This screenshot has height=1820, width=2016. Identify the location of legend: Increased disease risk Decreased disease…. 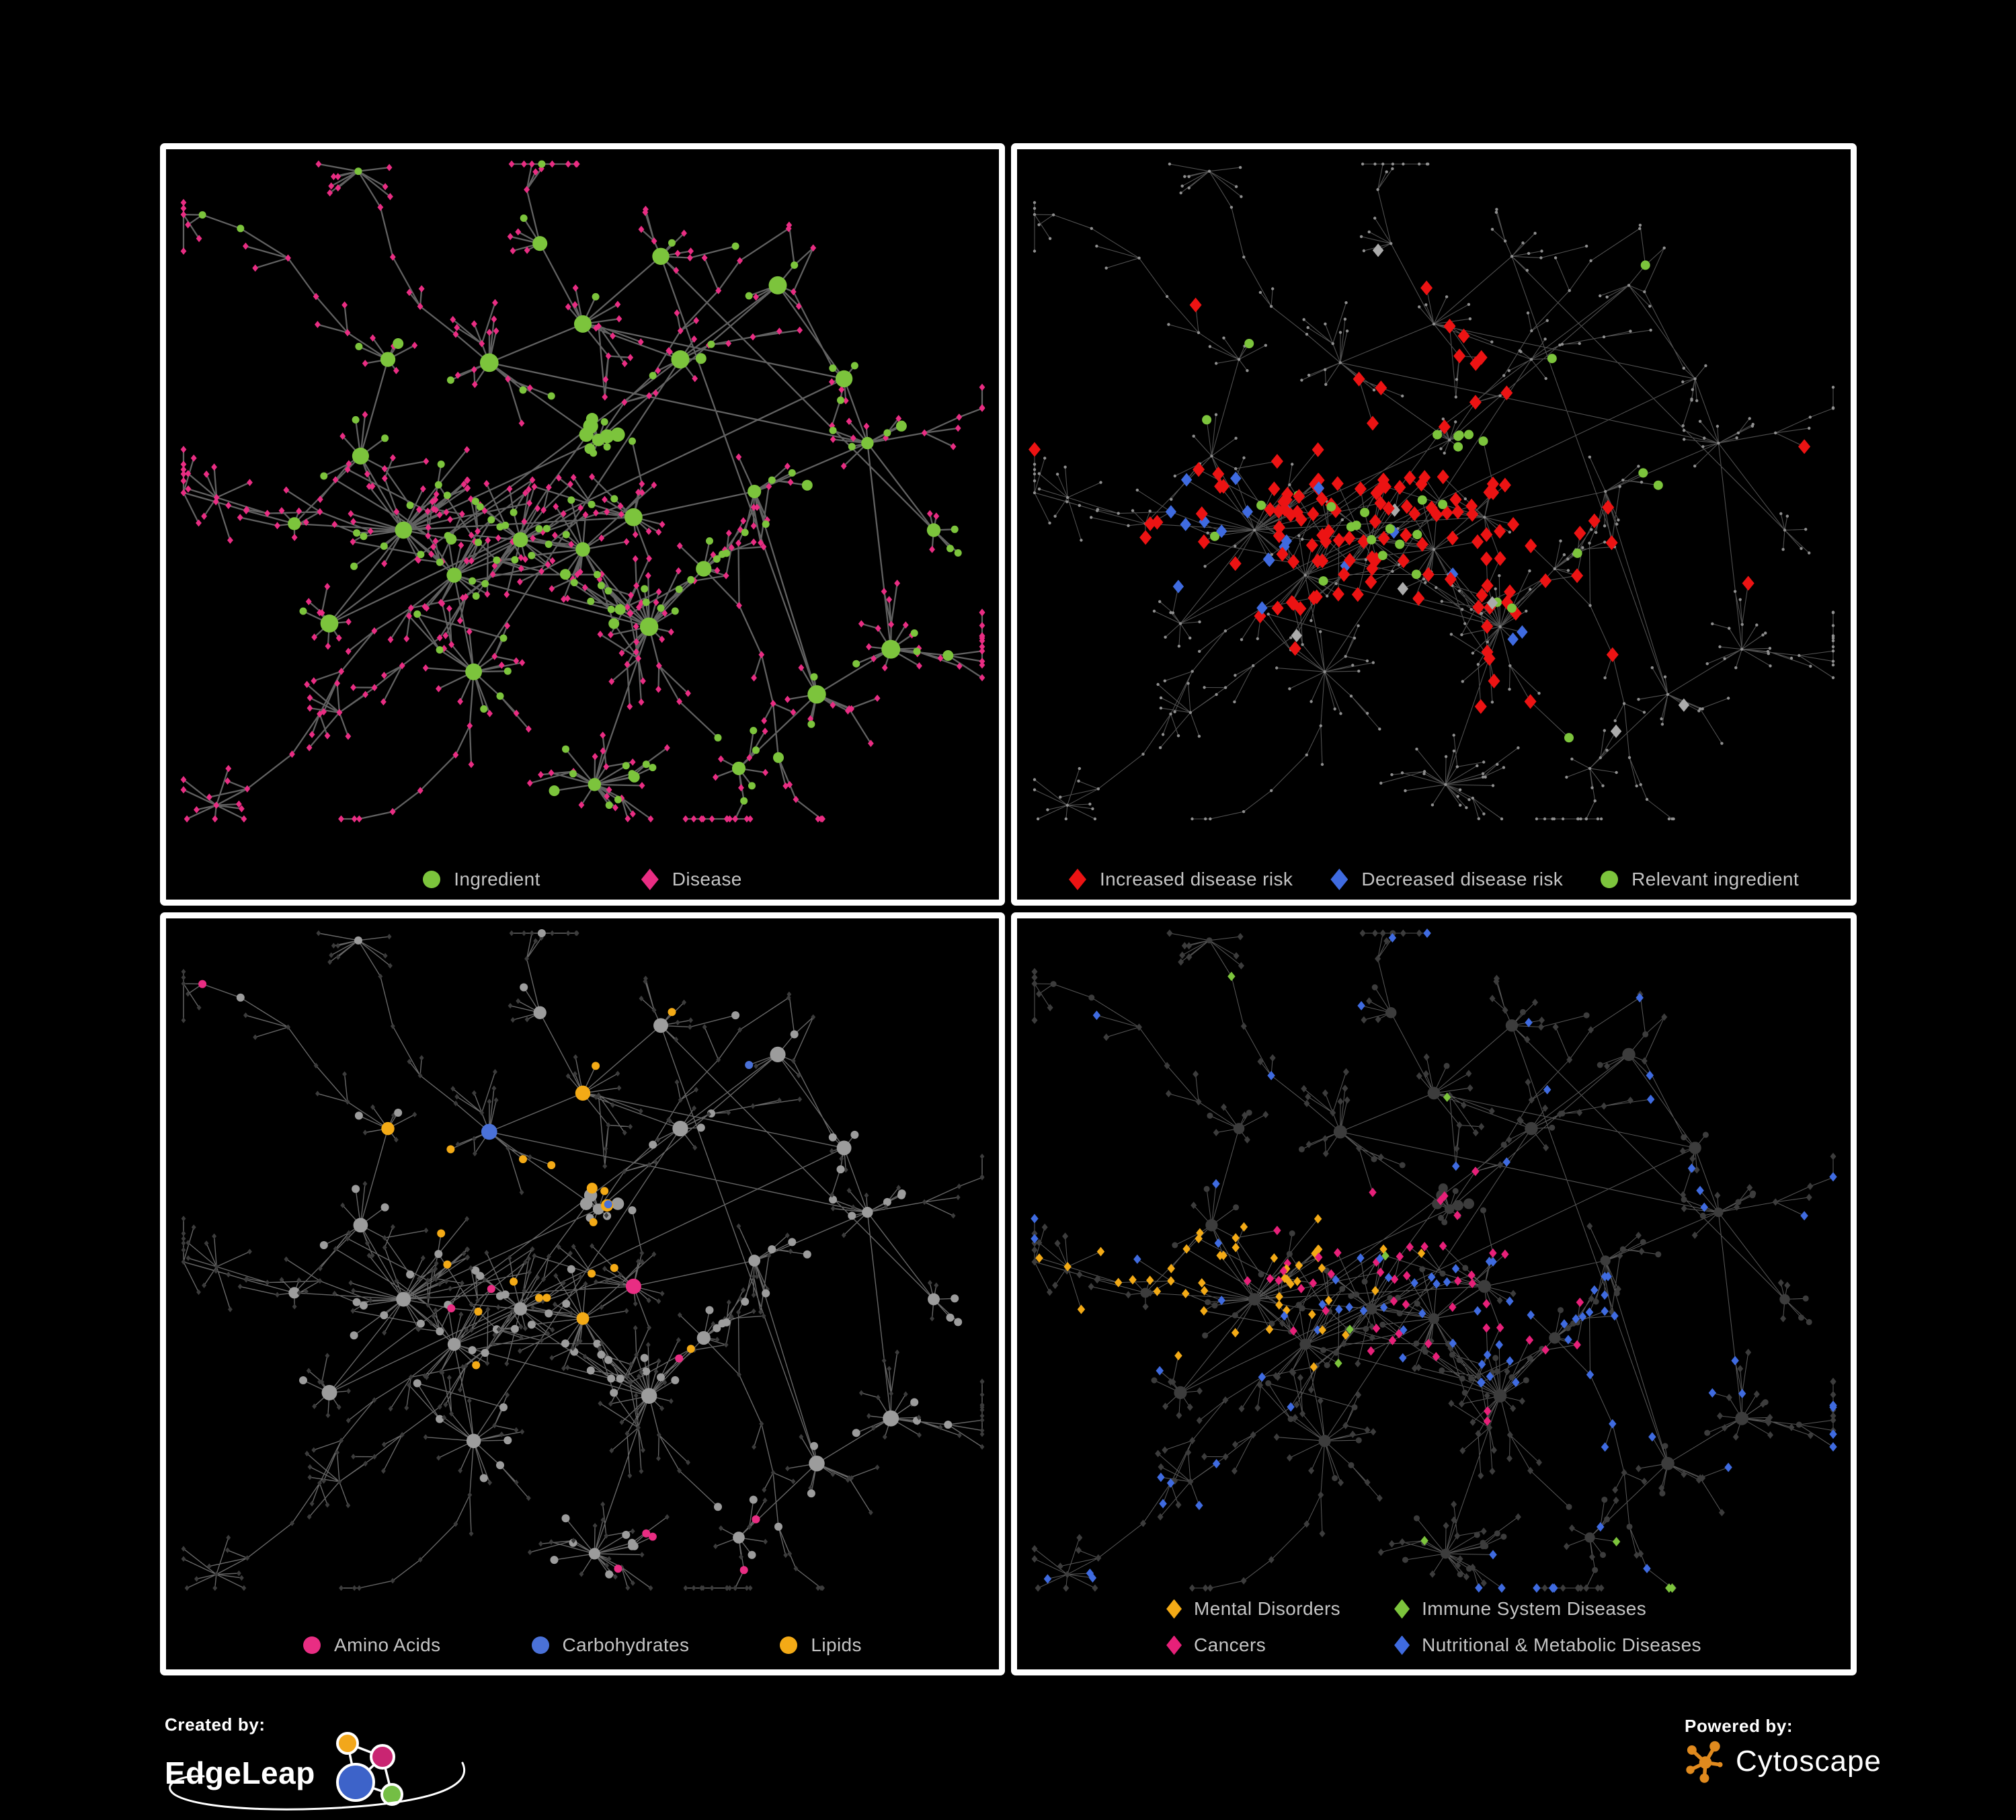
(1434, 879).